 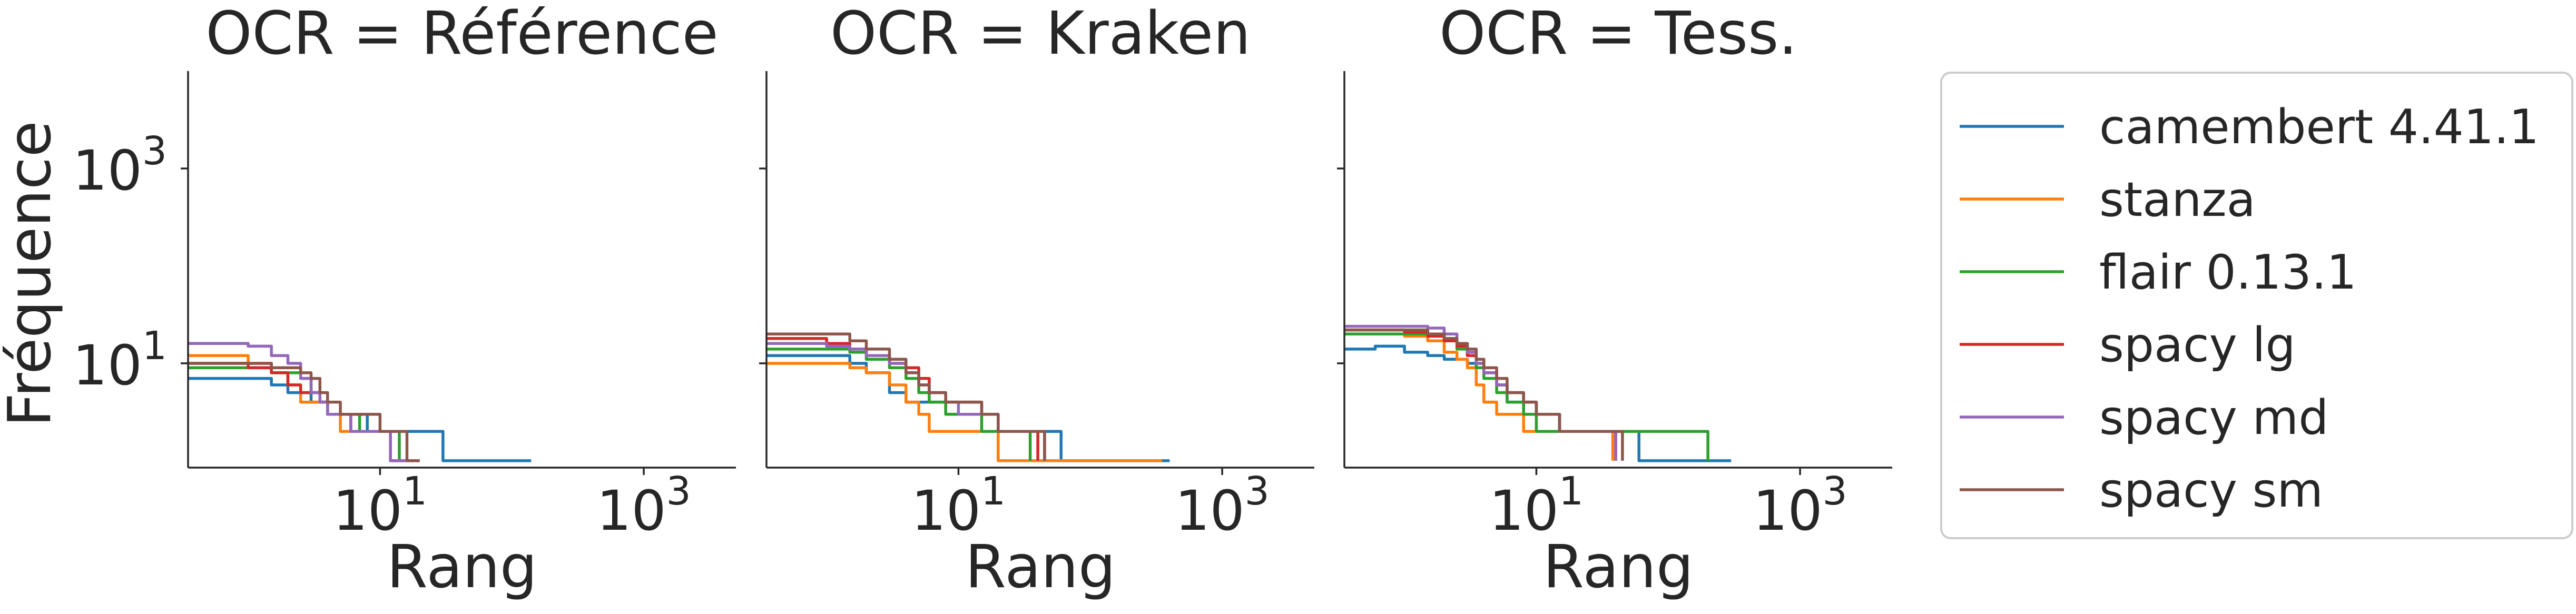 What do you see at coordinates (2177, 199) in the screenshot?
I see `legend-label: stanza` at bounding box center [2177, 199].